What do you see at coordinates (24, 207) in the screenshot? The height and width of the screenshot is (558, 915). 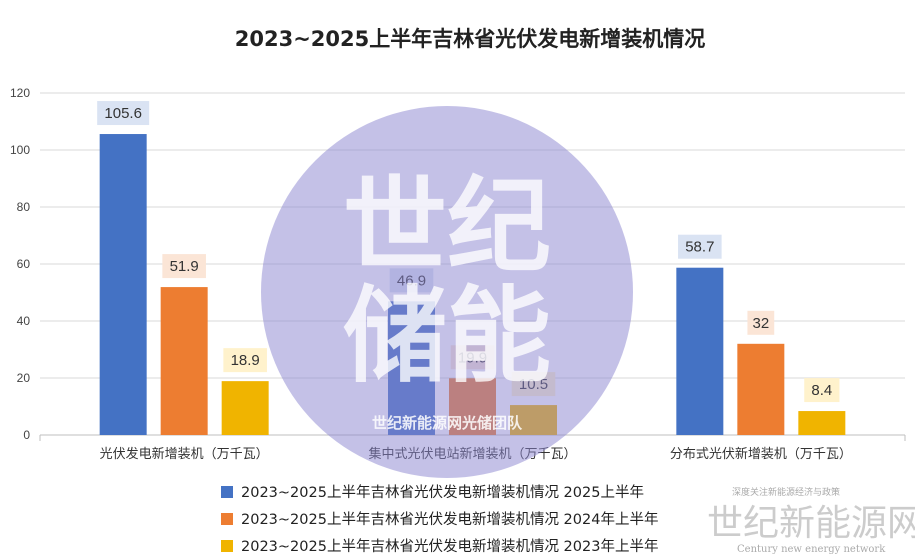 I see `y-tick-label: 80` at bounding box center [24, 207].